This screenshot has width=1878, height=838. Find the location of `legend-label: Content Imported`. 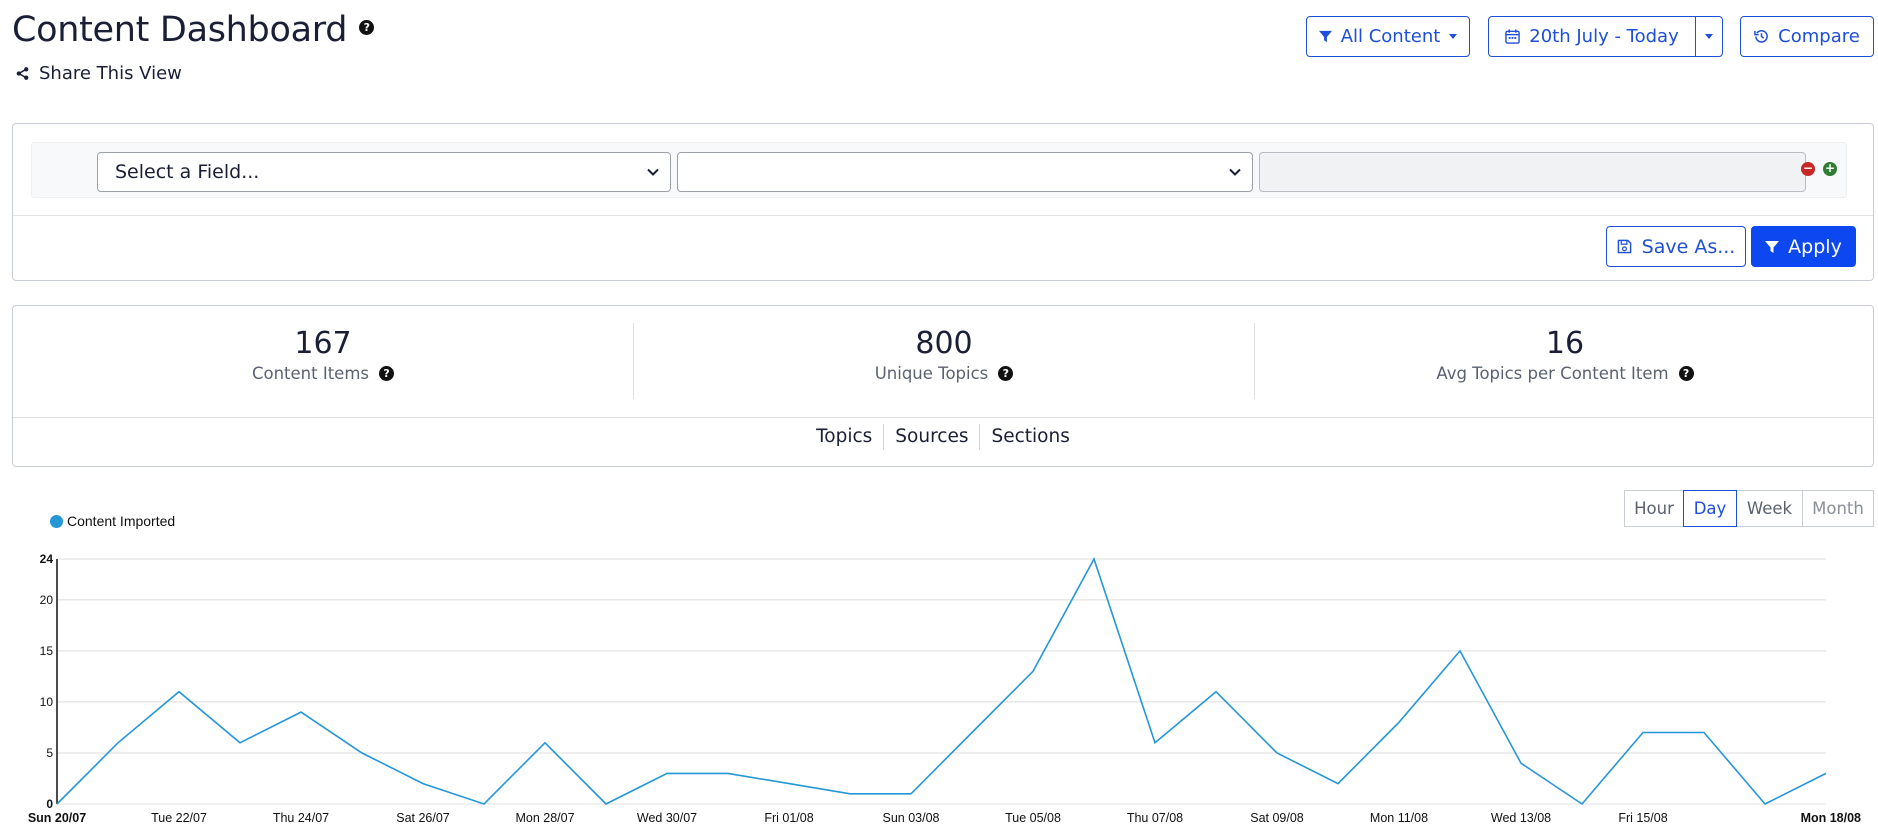

legend-label: Content Imported is located at coordinates (121, 521).